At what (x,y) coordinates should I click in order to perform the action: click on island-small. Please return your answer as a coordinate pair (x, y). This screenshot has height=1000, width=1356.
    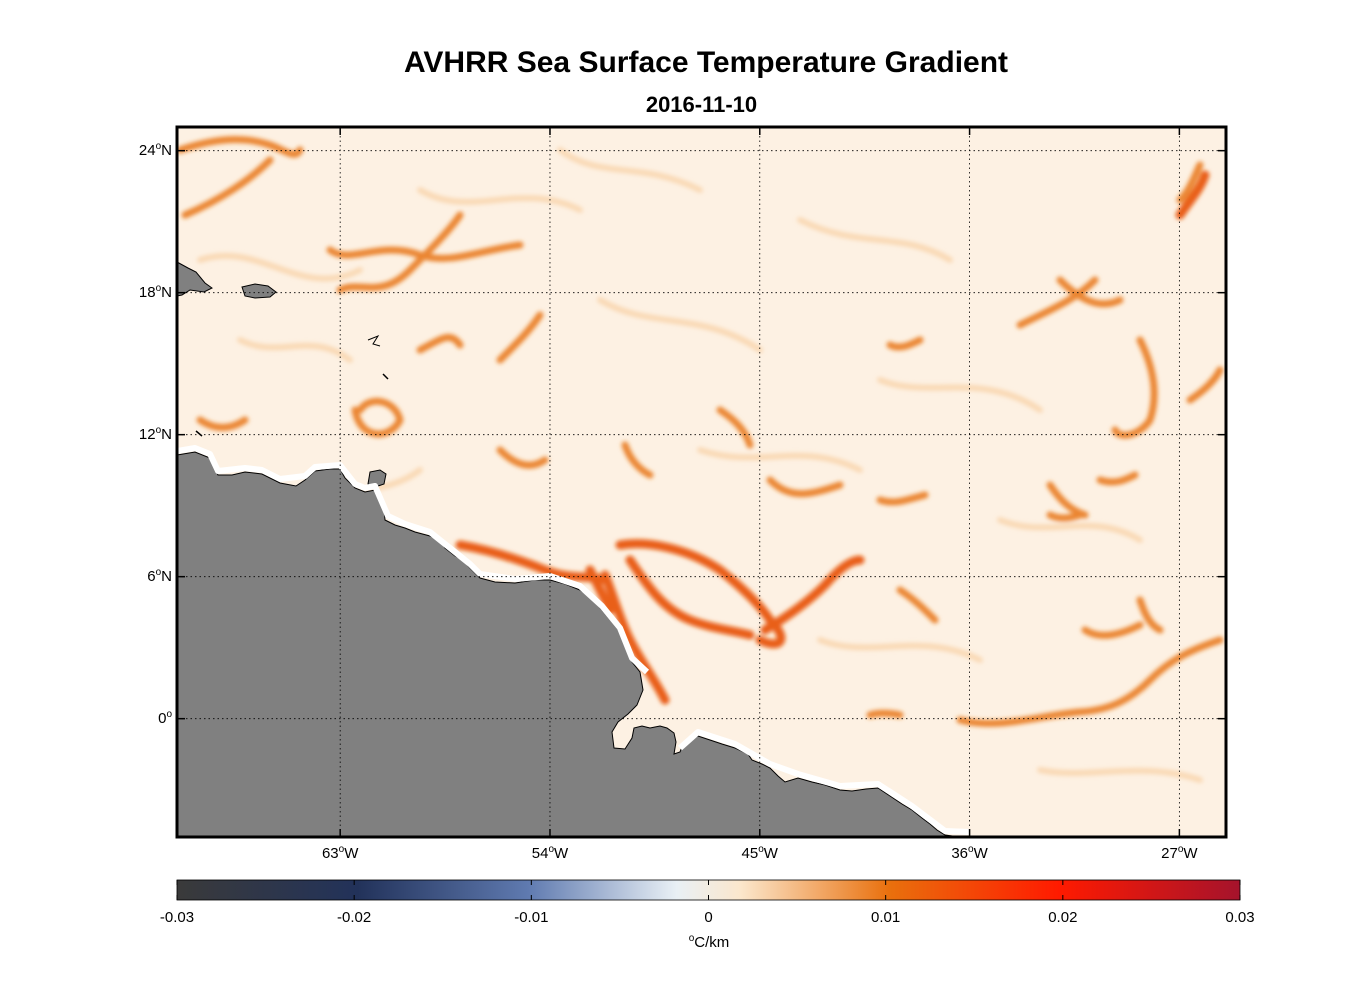
    Looking at the image, I should click on (374, 340).